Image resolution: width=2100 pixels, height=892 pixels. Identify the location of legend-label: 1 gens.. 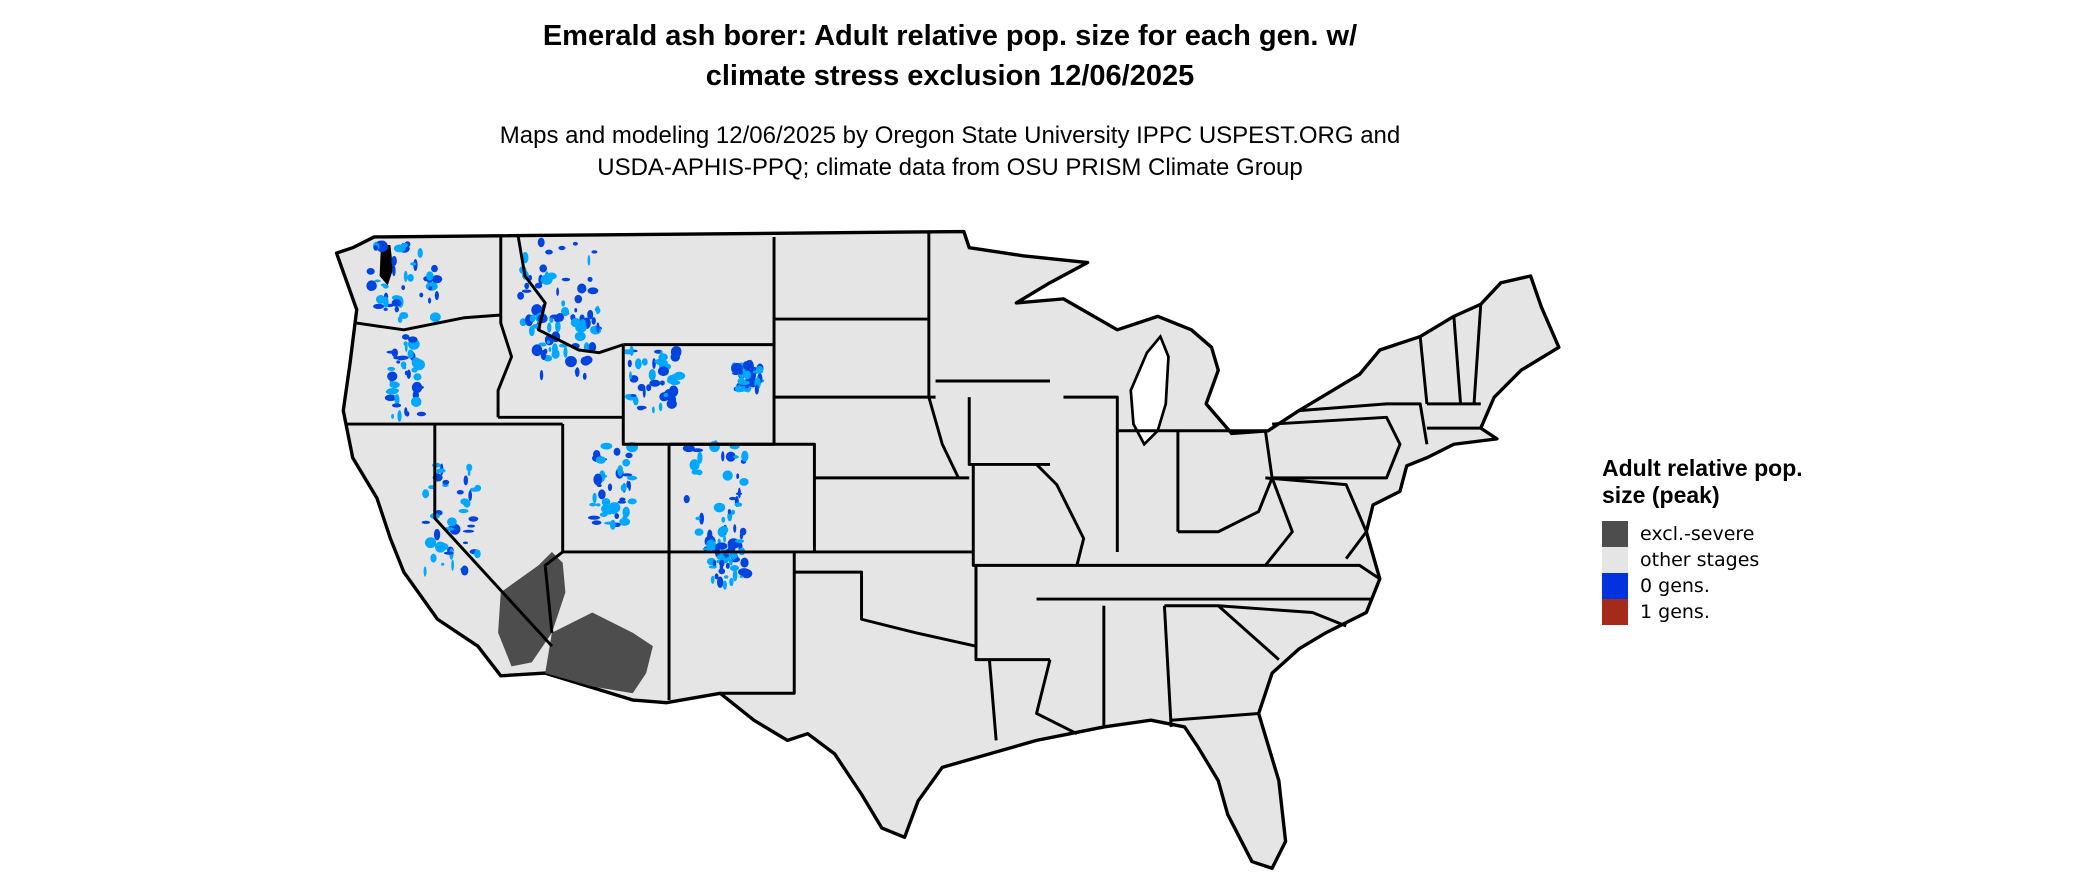
(1675, 612).